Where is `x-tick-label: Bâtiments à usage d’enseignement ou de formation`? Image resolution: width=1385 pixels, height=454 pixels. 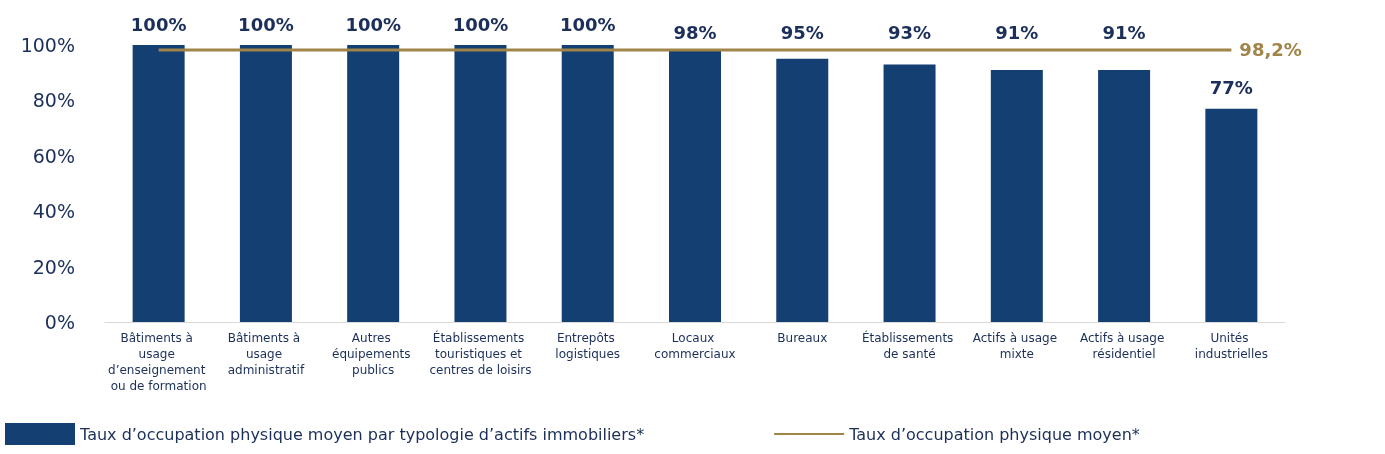
x-tick-label: Bâtiments à usage d’enseignement ou de formation is located at coordinates (159, 362).